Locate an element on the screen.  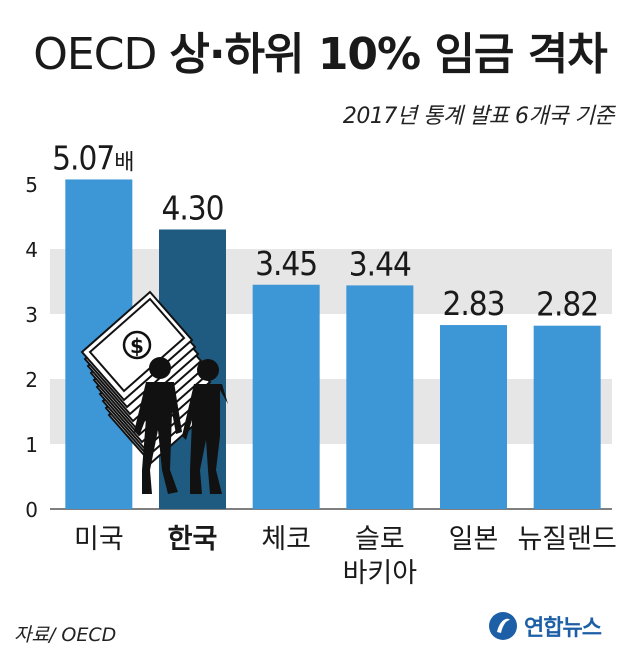
category-label: 체코 is located at coordinates (286, 539).